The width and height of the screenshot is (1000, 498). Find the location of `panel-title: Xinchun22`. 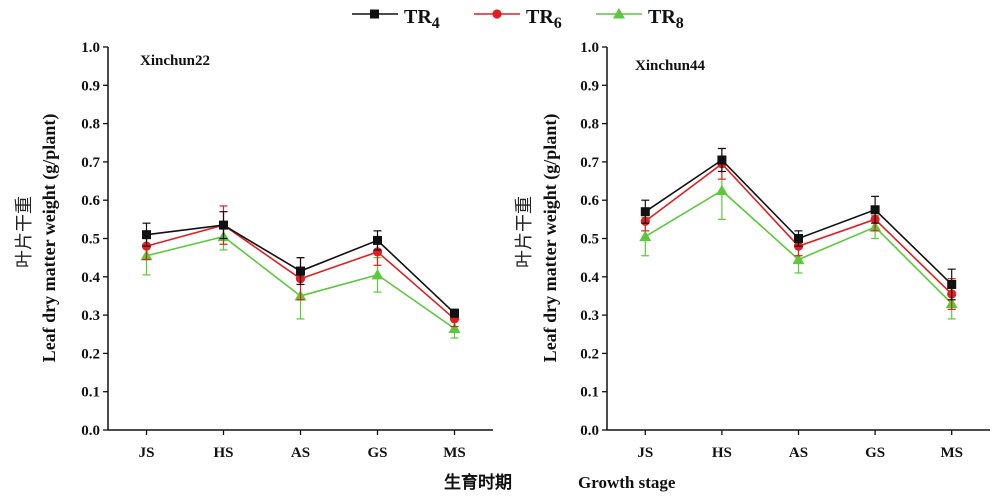

panel-title: Xinchun22 is located at coordinates (175, 61).